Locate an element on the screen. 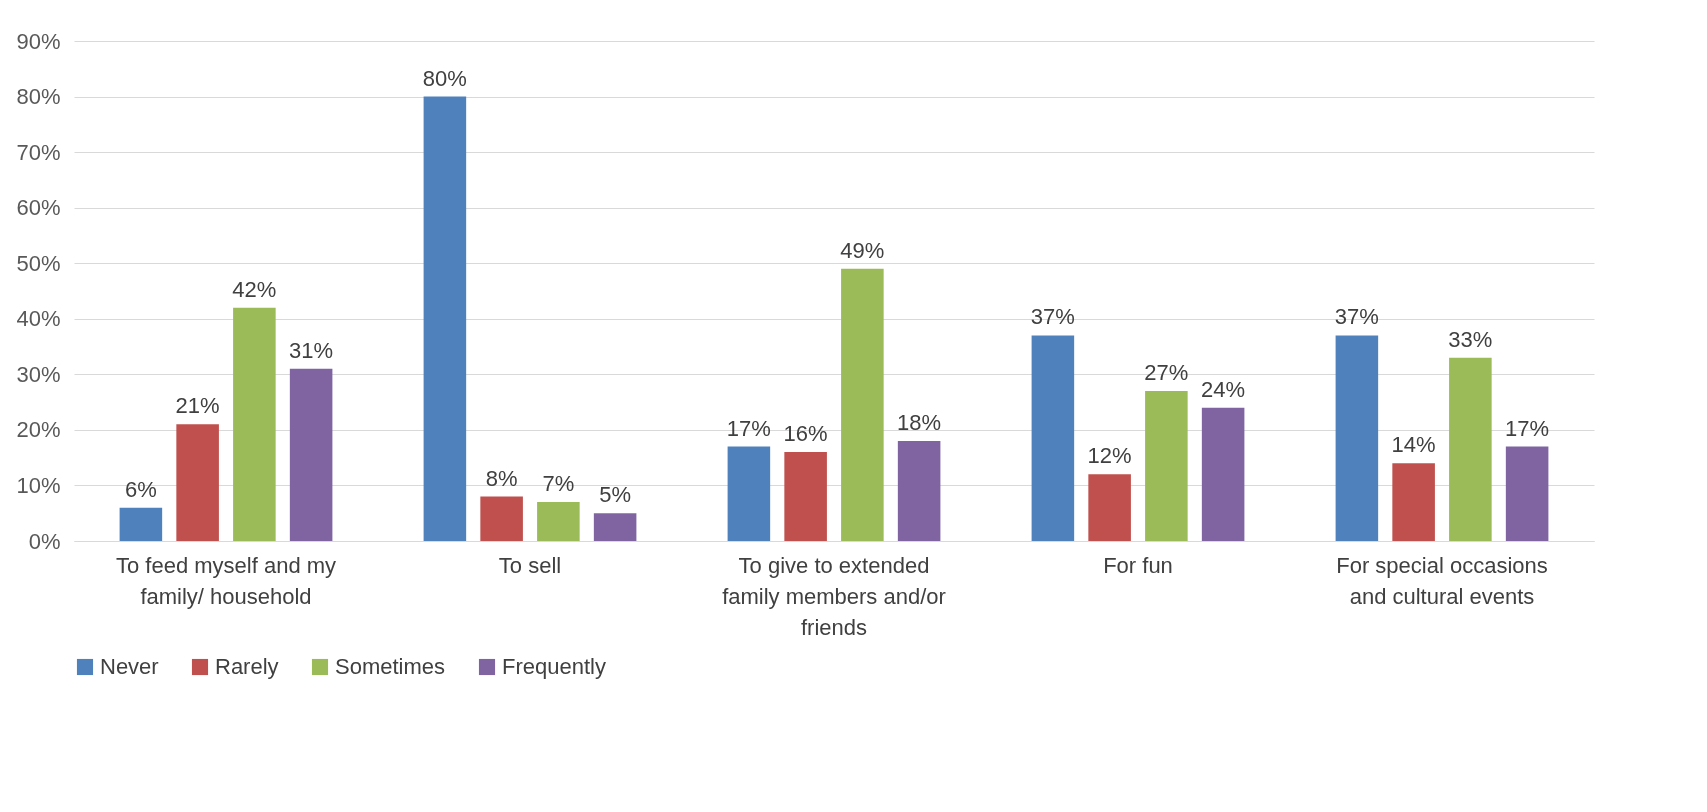 The width and height of the screenshot is (1707, 812). data-label: 7% is located at coordinates (558, 484).